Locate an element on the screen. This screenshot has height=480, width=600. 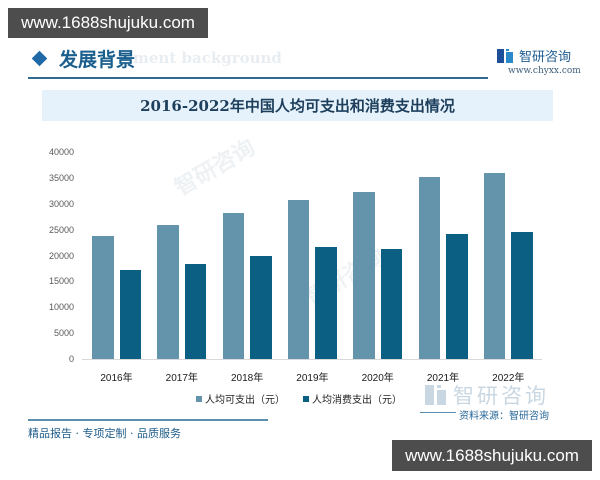
chart-title: 2016-2022年中国人均可支出和消费支出情况 is located at coordinates (297, 106).